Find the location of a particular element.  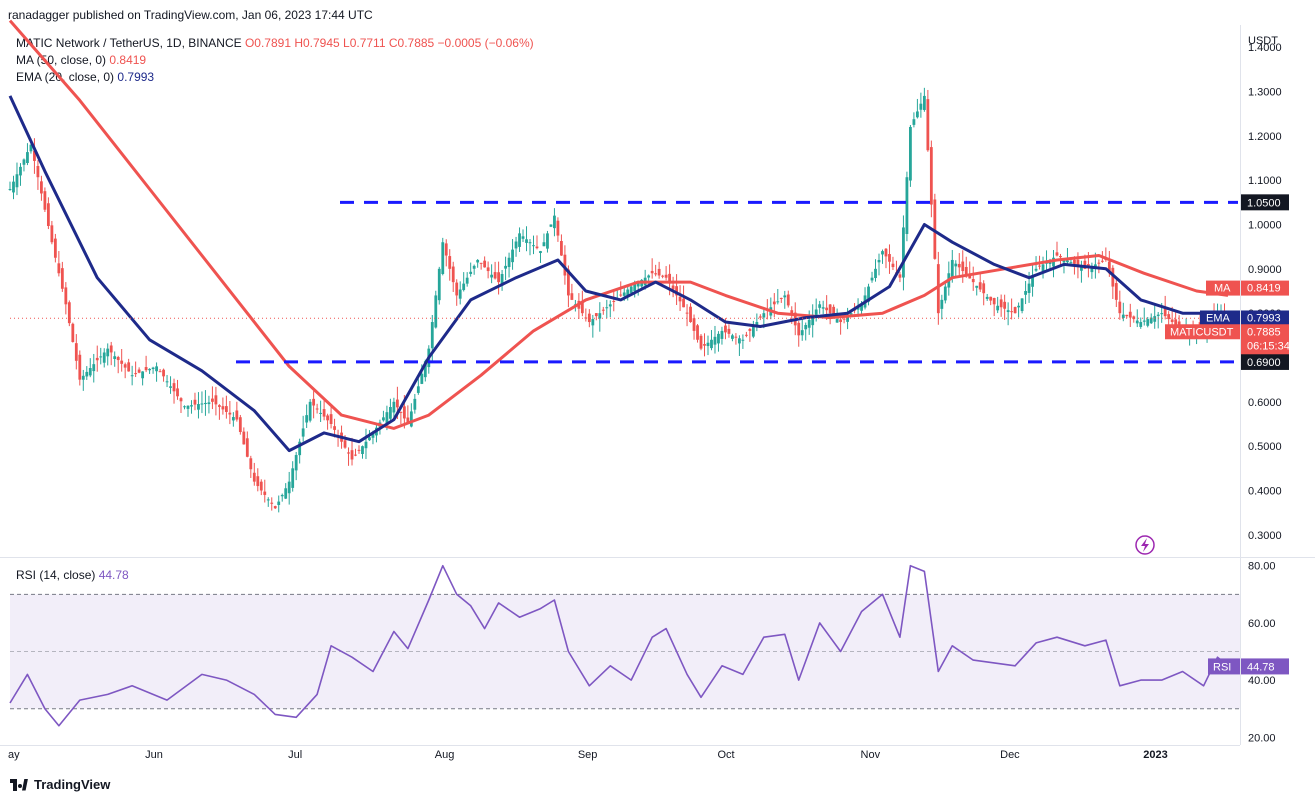

lightning-icon-glyph is located at coordinates (1145, 545).